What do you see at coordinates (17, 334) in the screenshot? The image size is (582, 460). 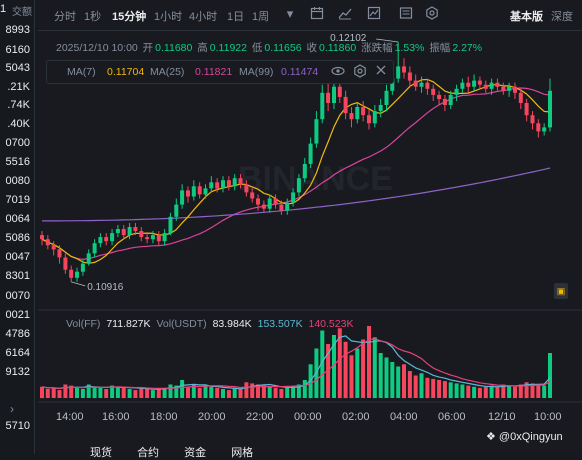 I see `left-panel-value: 4786` at bounding box center [17, 334].